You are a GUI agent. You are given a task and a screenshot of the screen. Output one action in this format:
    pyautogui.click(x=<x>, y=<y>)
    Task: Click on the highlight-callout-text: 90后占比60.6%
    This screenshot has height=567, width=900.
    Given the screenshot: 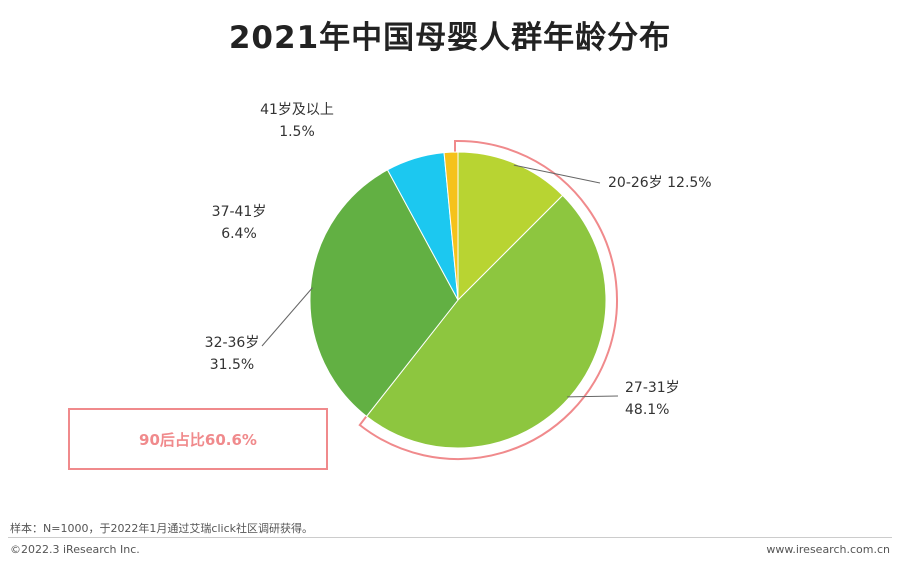 What is the action you would take?
    pyautogui.click(x=198, y=439)
    